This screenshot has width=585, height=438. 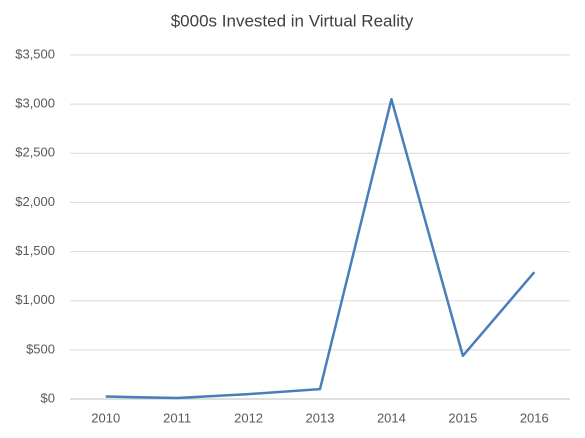 I want to click on x-tick-label: 2014, so click(x=391, y=417).